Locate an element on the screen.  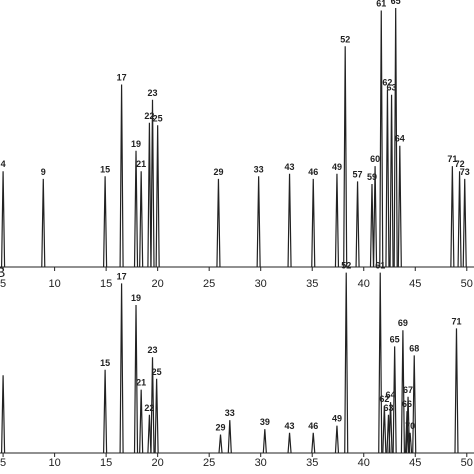
peak-label: 73 is located at coordinates (465, 172).